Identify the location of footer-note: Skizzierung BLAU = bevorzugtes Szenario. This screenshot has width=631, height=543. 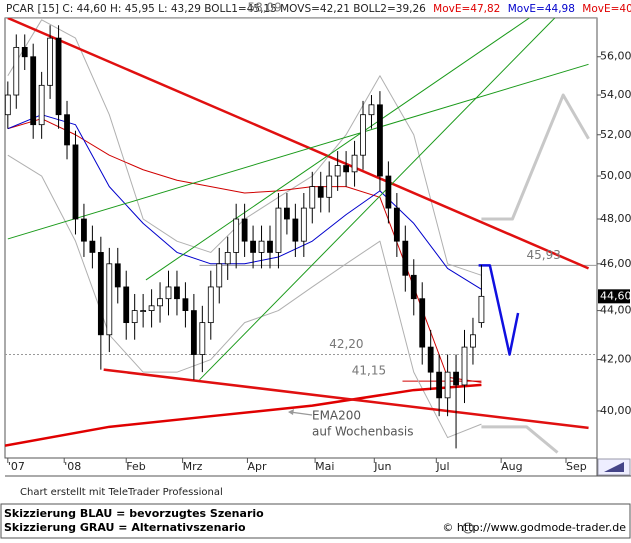
(134, 513).